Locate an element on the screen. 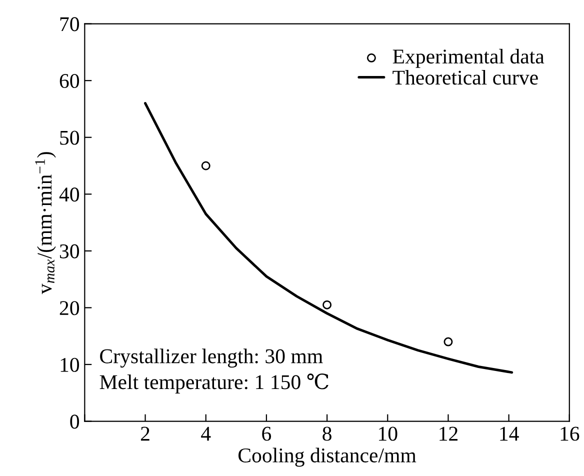  y-tick-label: 60 is located at coordinates (70, 81).